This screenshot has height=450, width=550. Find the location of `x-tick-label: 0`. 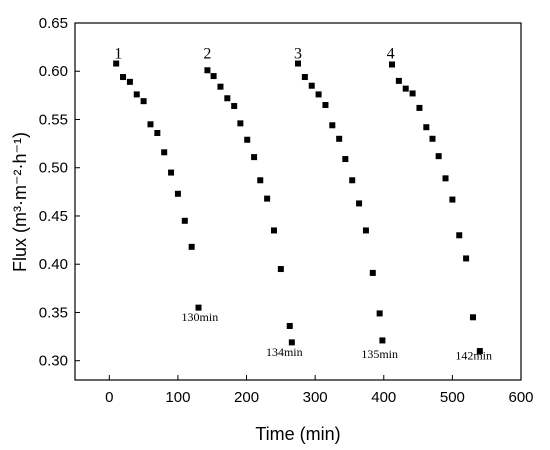

x-tick-label: 0 is located at coordinates (109, 397).